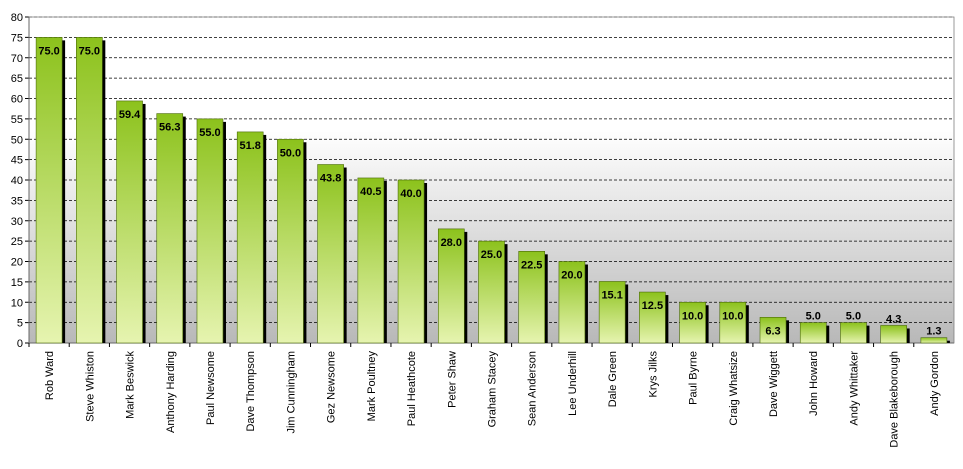  What do you see at coordinates (17, 38) in the screenshot?
I see `y-tick-label: 75` at bounding box center [17, 38].